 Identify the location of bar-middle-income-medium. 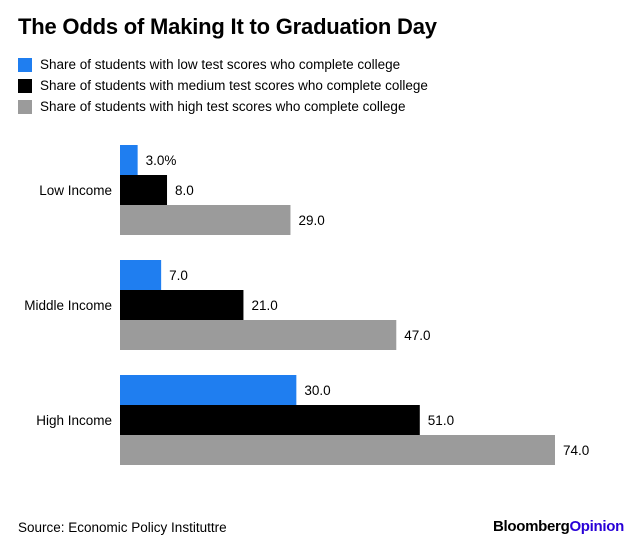
(182, 305).